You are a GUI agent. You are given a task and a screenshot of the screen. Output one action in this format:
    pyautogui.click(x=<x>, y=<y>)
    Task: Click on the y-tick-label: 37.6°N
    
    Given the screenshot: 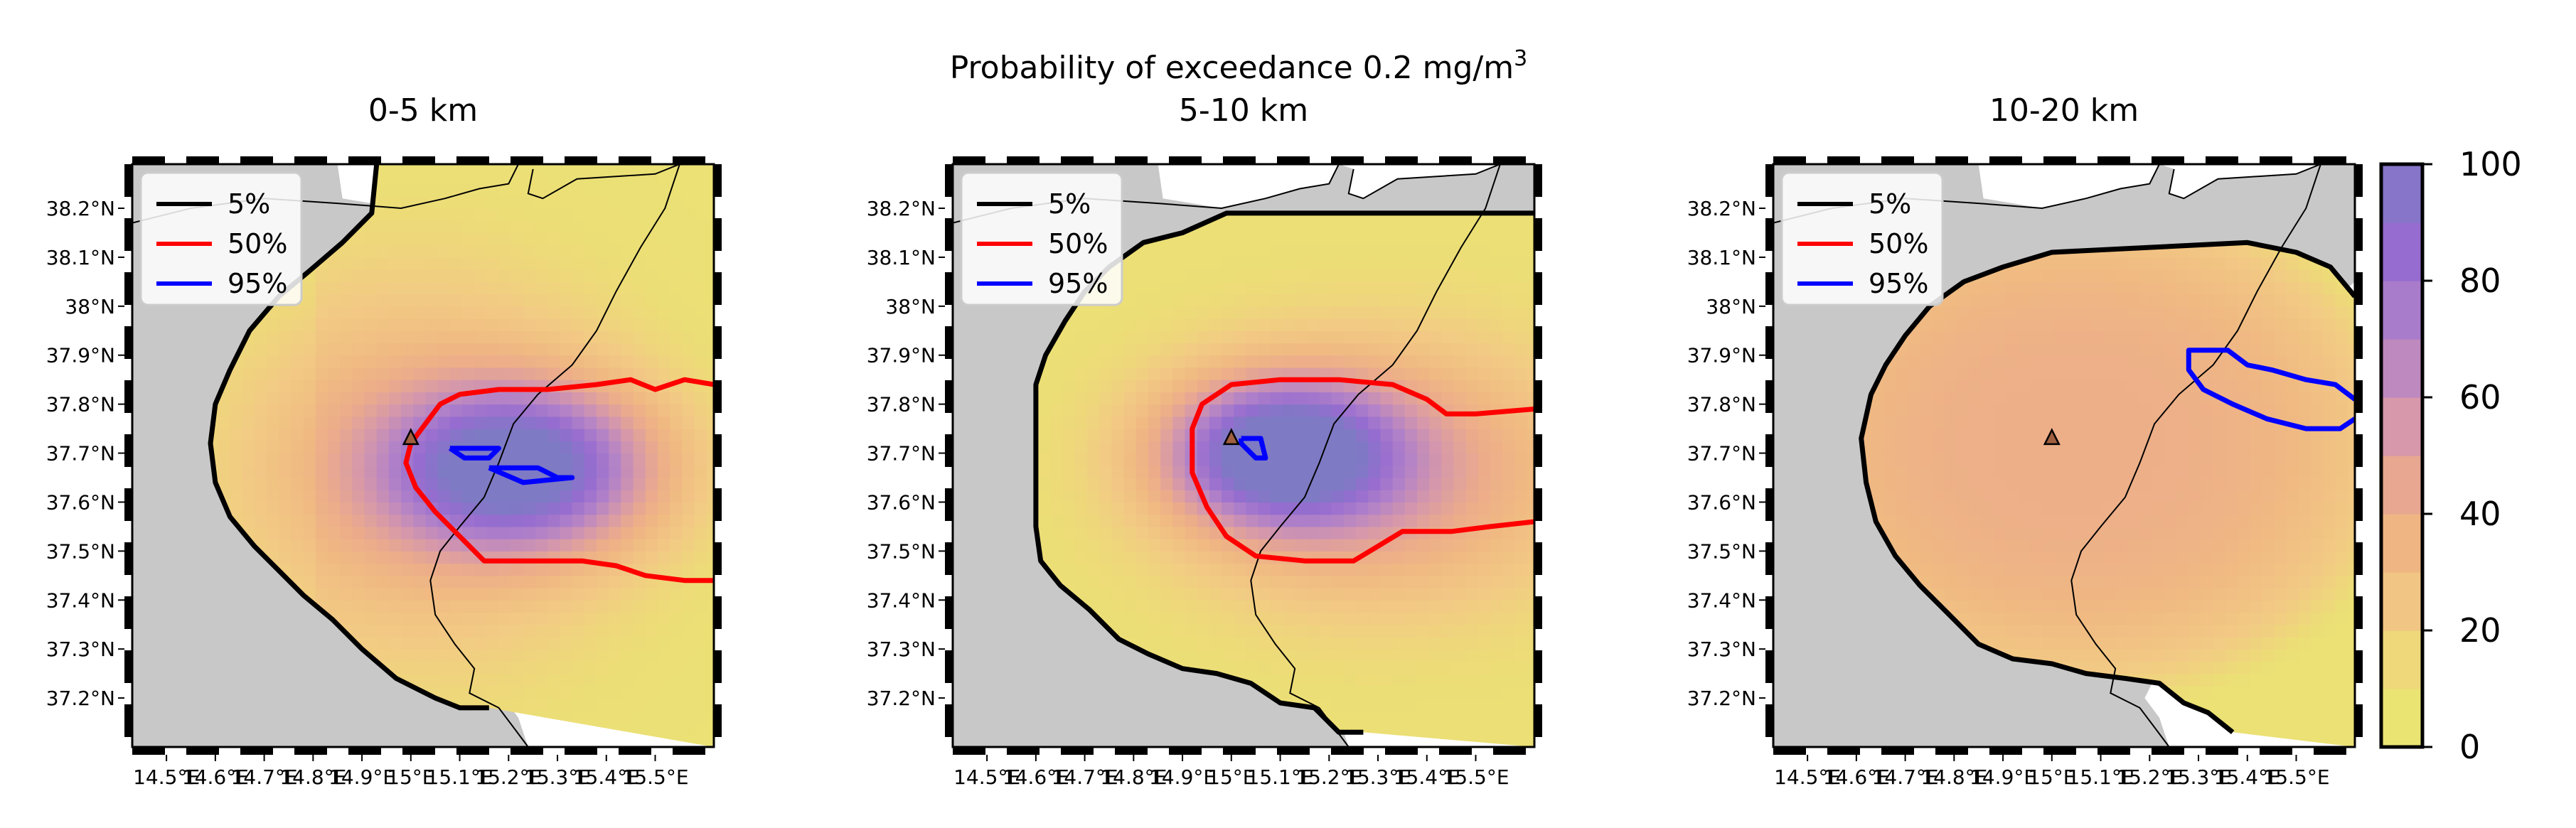 What is the action you would take?
    pyautogui.click(x=80, y=502)
    